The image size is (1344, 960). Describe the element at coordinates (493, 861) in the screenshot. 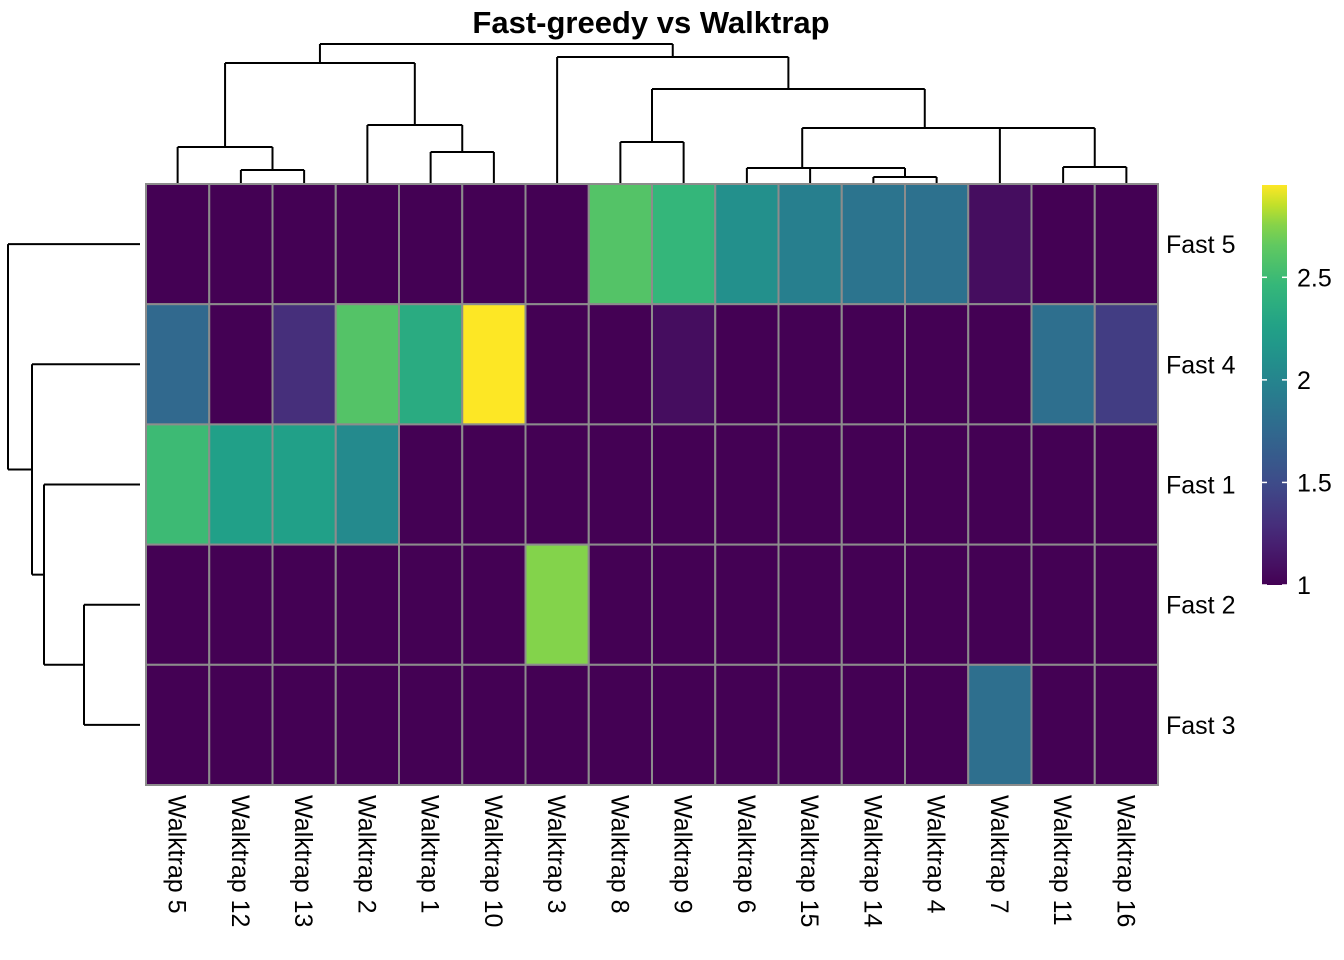

I see `column-label: Walktrap 10` at that location.